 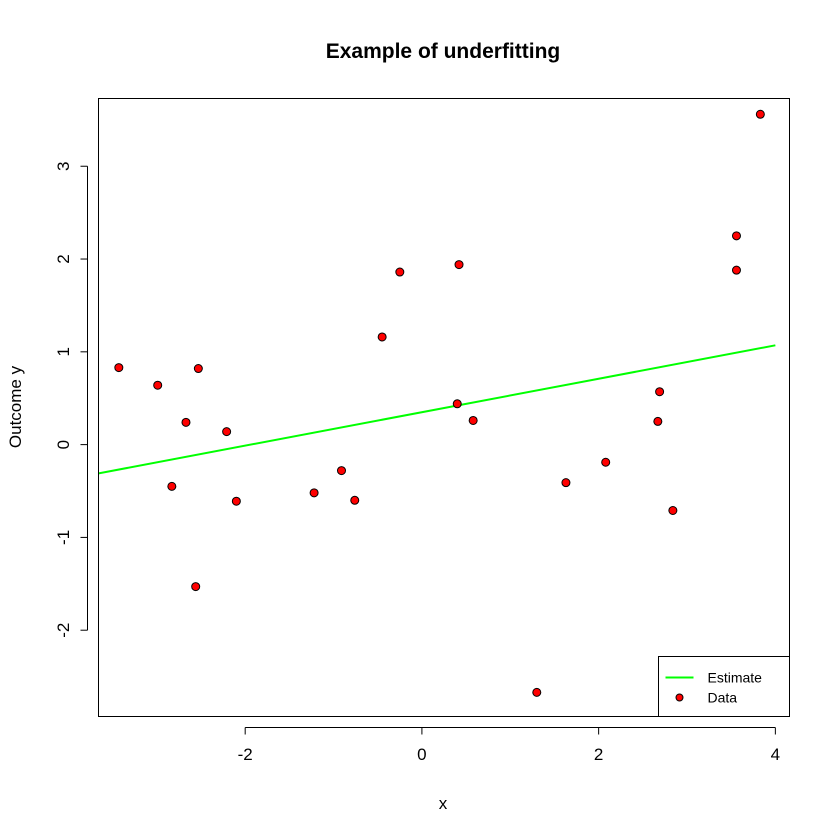 I want to click on x-tick-label: 4, so click(x=775, y=754).